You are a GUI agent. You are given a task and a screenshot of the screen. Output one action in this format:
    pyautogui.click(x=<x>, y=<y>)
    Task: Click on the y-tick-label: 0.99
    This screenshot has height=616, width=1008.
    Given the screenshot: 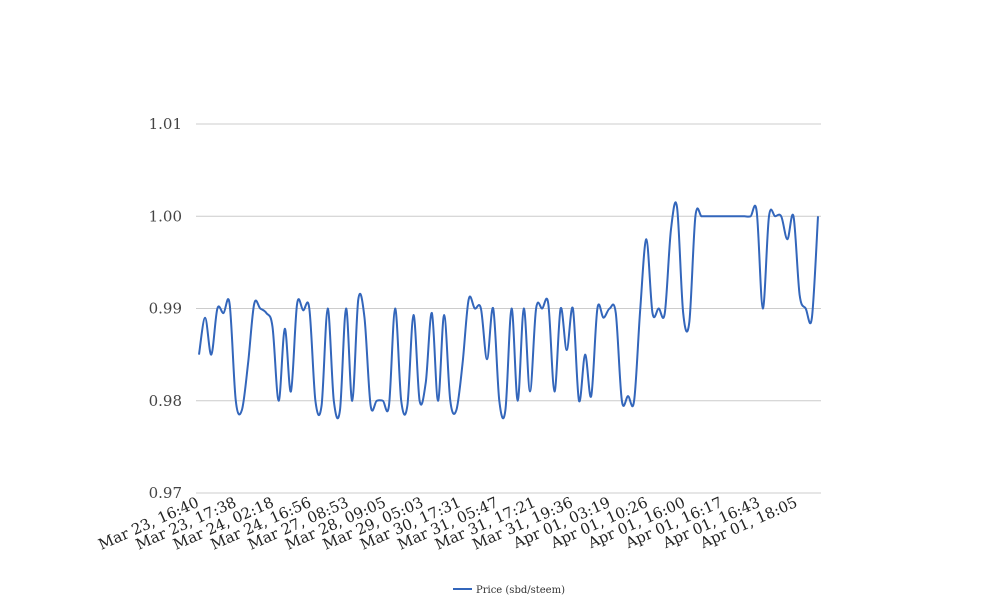 What is the action you would take?
    pyautogui.click(x=165, y=309)
    